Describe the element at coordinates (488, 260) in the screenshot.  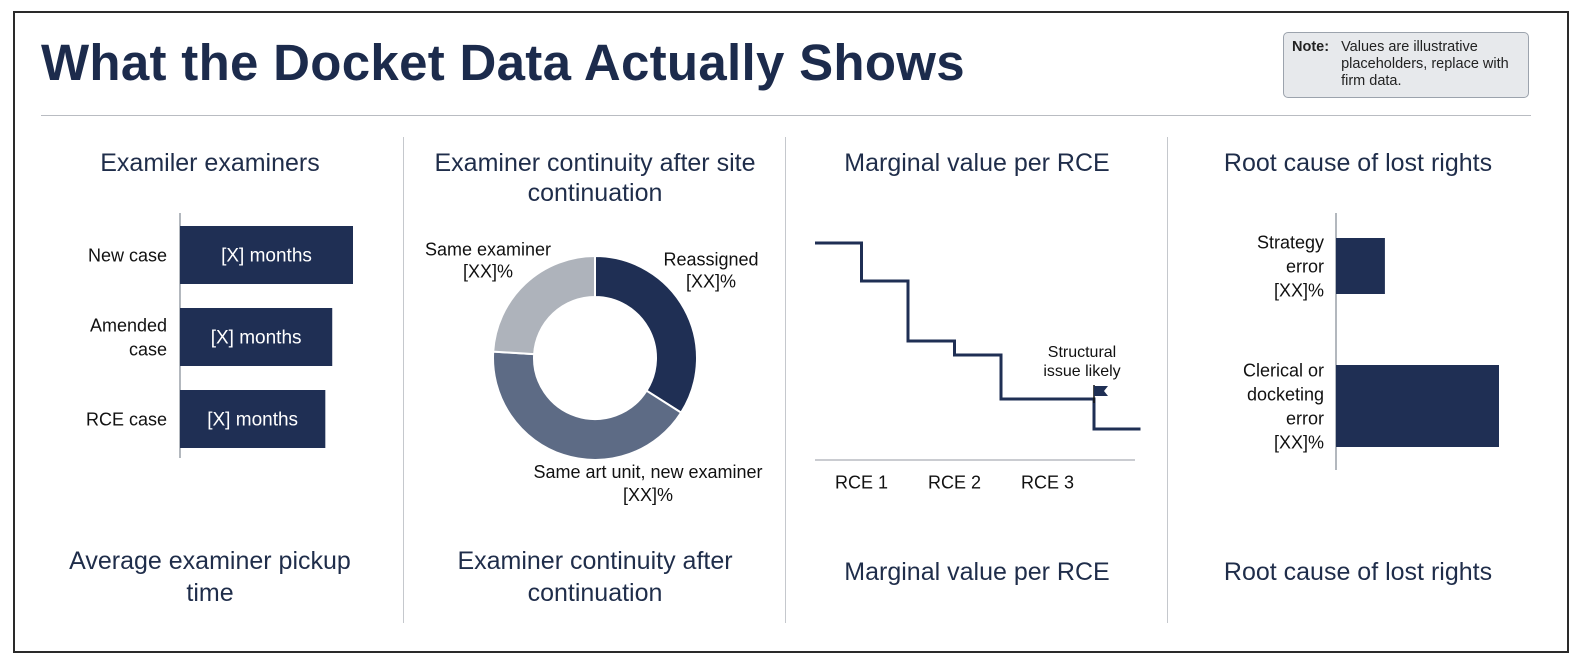
I see `slice-label: Same examiner [XX]%` at that location.